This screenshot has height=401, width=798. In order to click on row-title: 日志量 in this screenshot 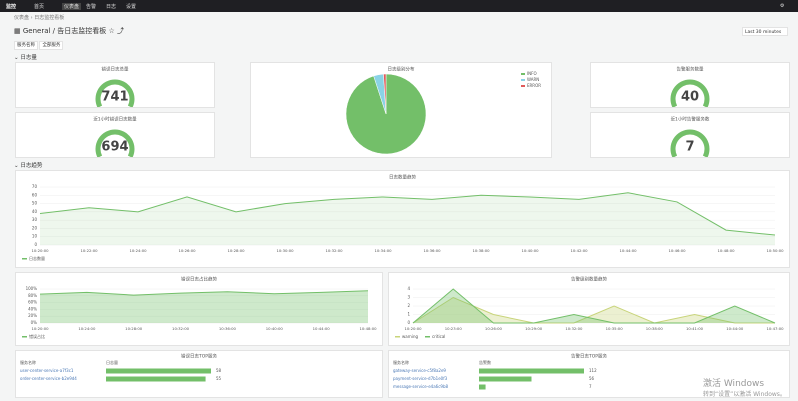, I will do `click(28, 58)`.